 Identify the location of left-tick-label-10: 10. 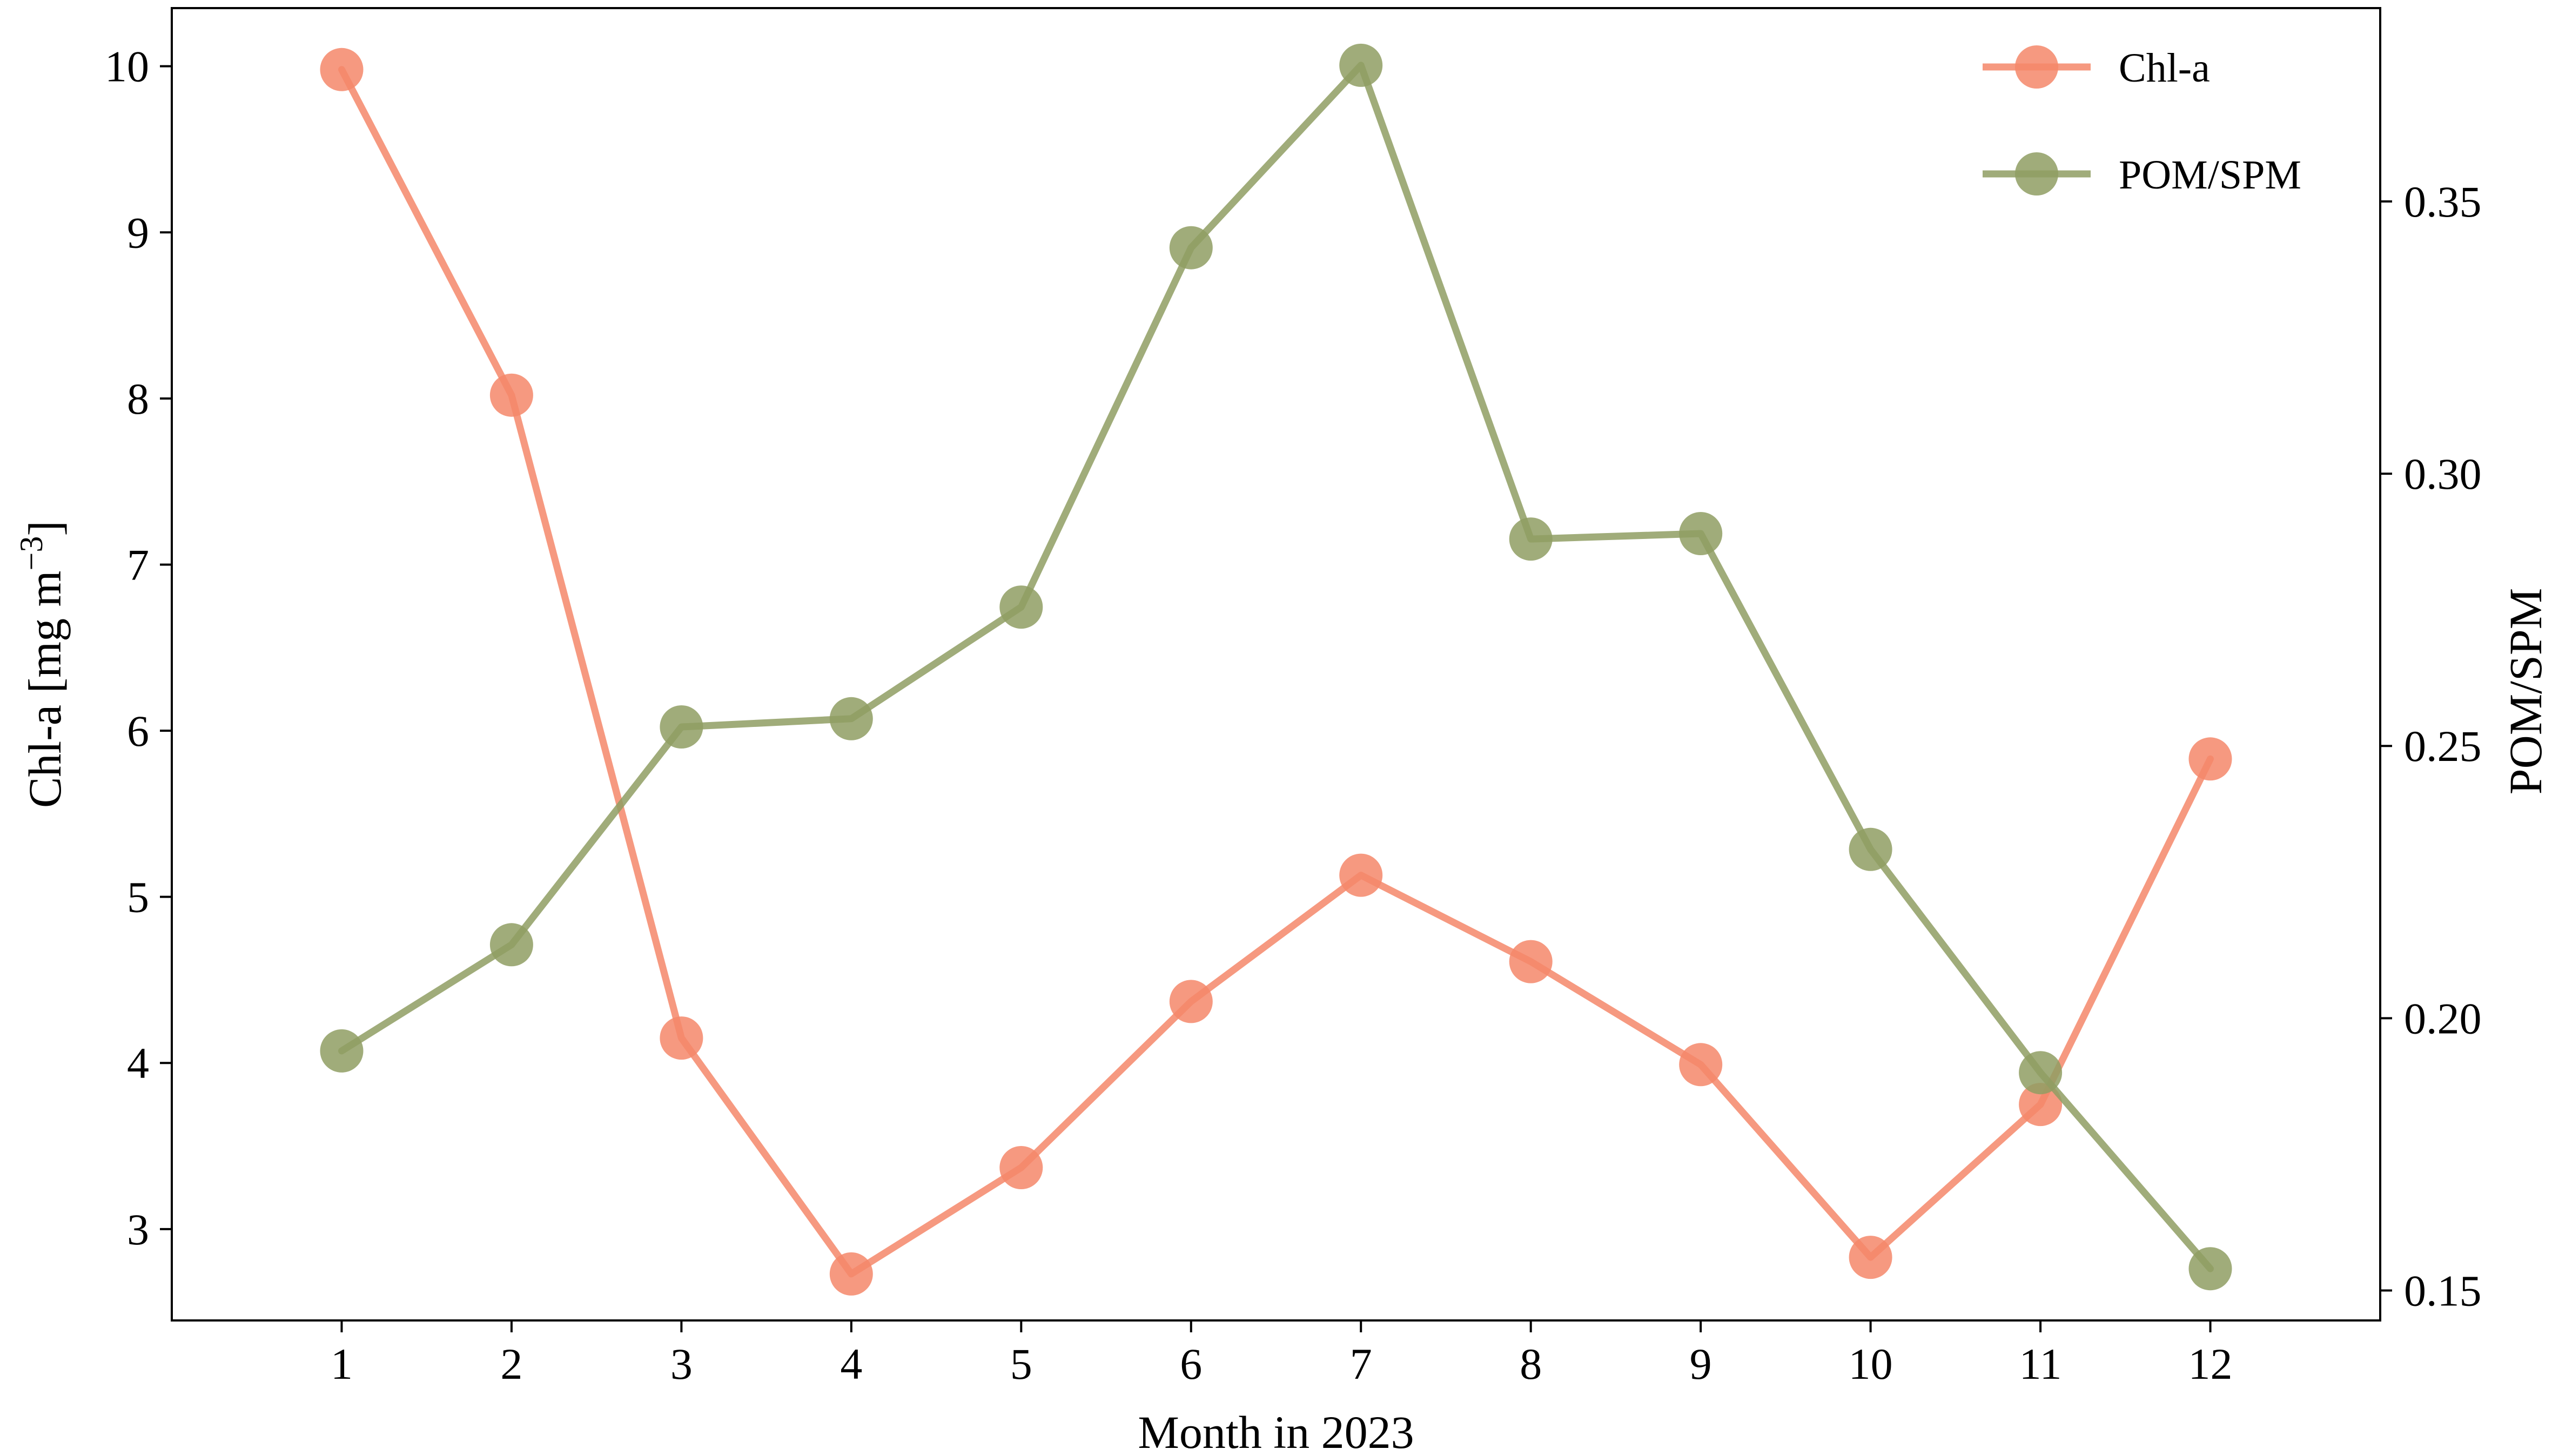
(127, 66).